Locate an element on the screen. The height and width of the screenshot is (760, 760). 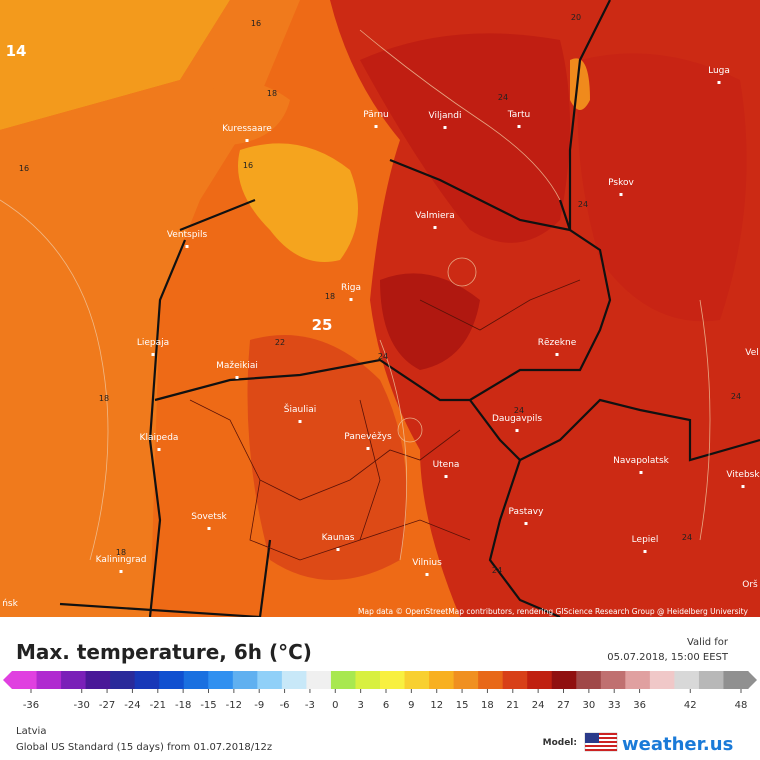
max-label: 25 is located at coordinates (322, 325).